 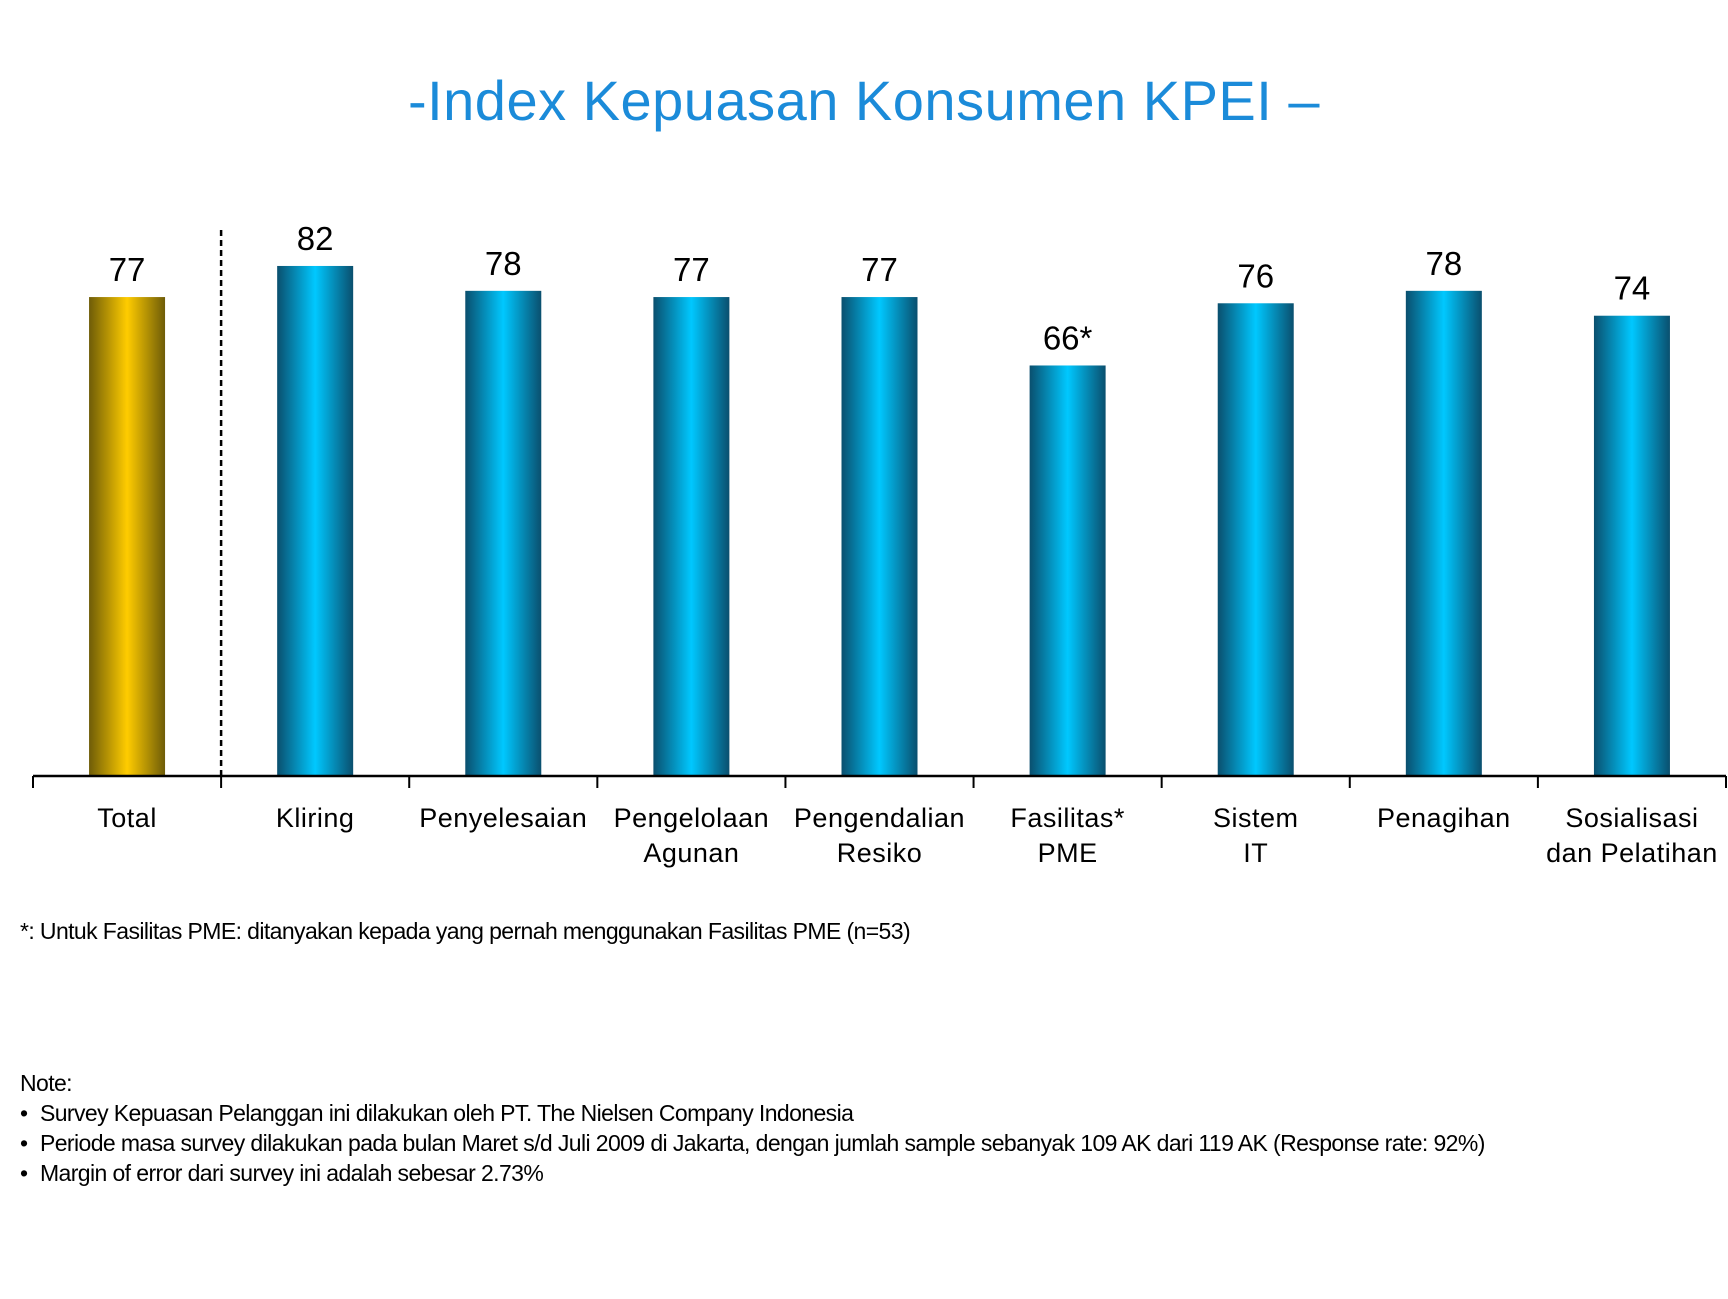 What do you see at coordinates (864, 100) in the screenshot?
I see `chart-title: -Index Kepuasan Konsumen KPEI –` at bounding box center [864, 100].